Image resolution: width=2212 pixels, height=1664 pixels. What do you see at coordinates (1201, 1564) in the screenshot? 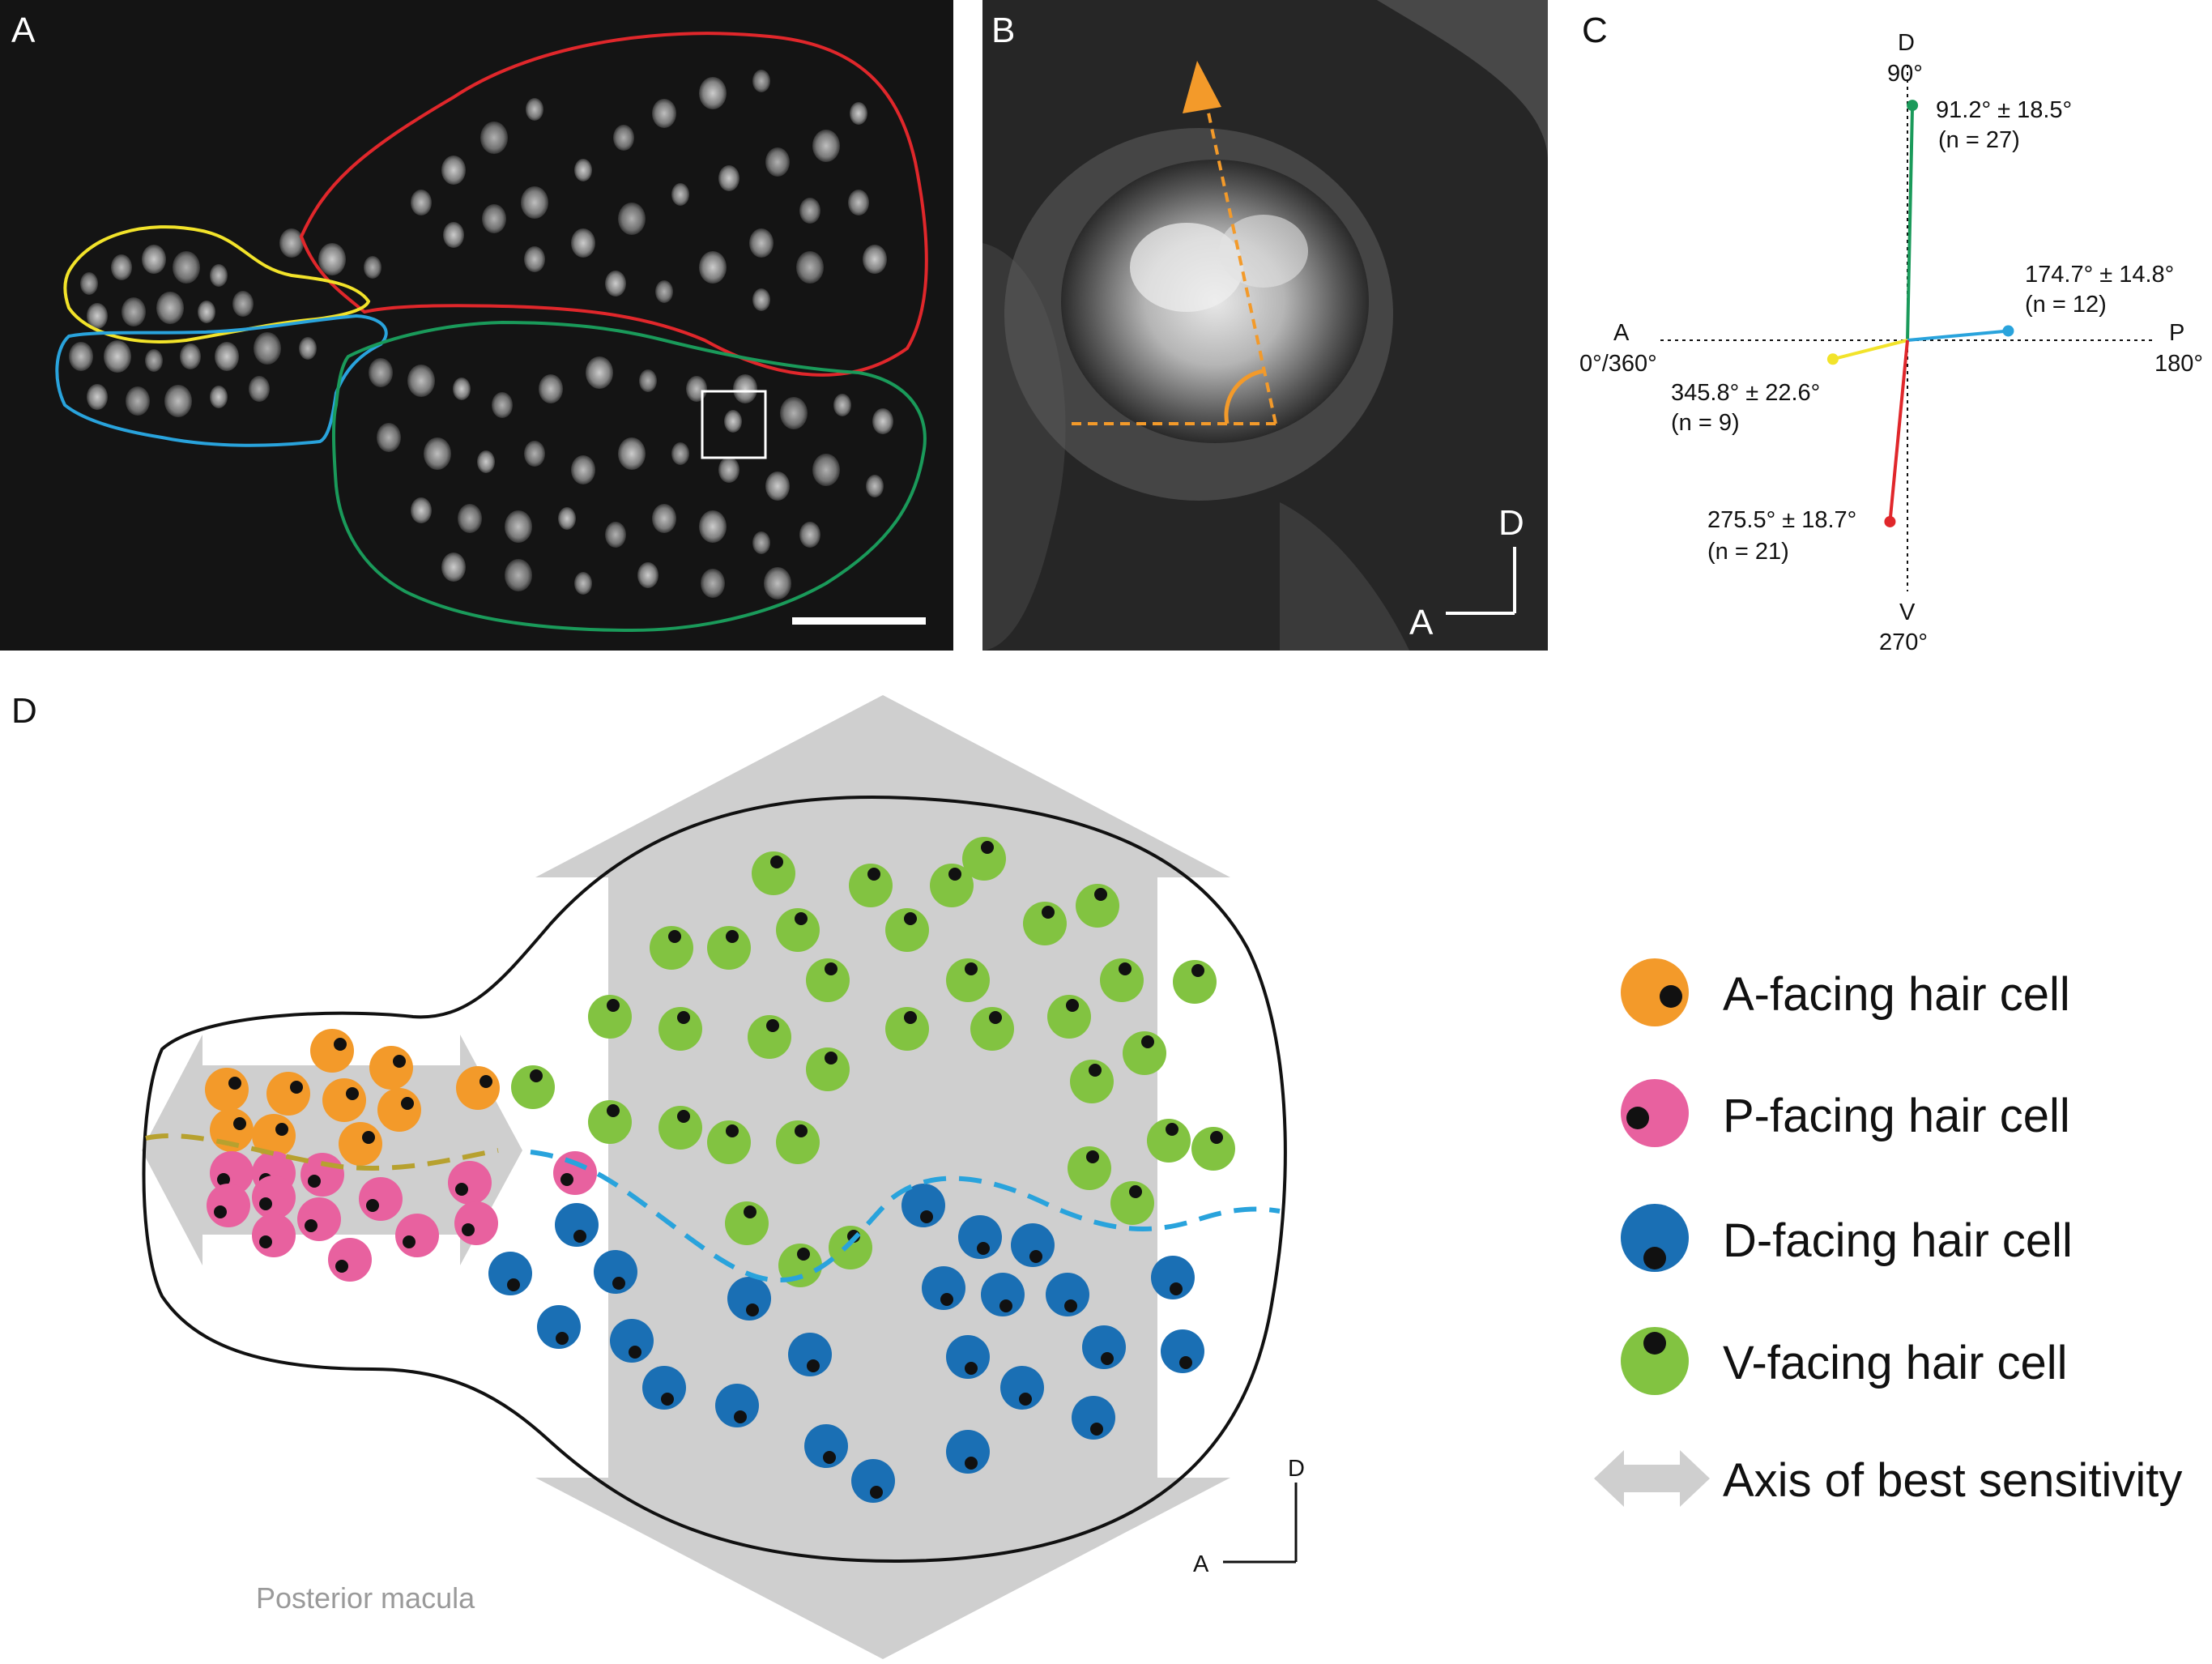
I see `orientation-a-label: A` at bounding box center [1201, 1564].